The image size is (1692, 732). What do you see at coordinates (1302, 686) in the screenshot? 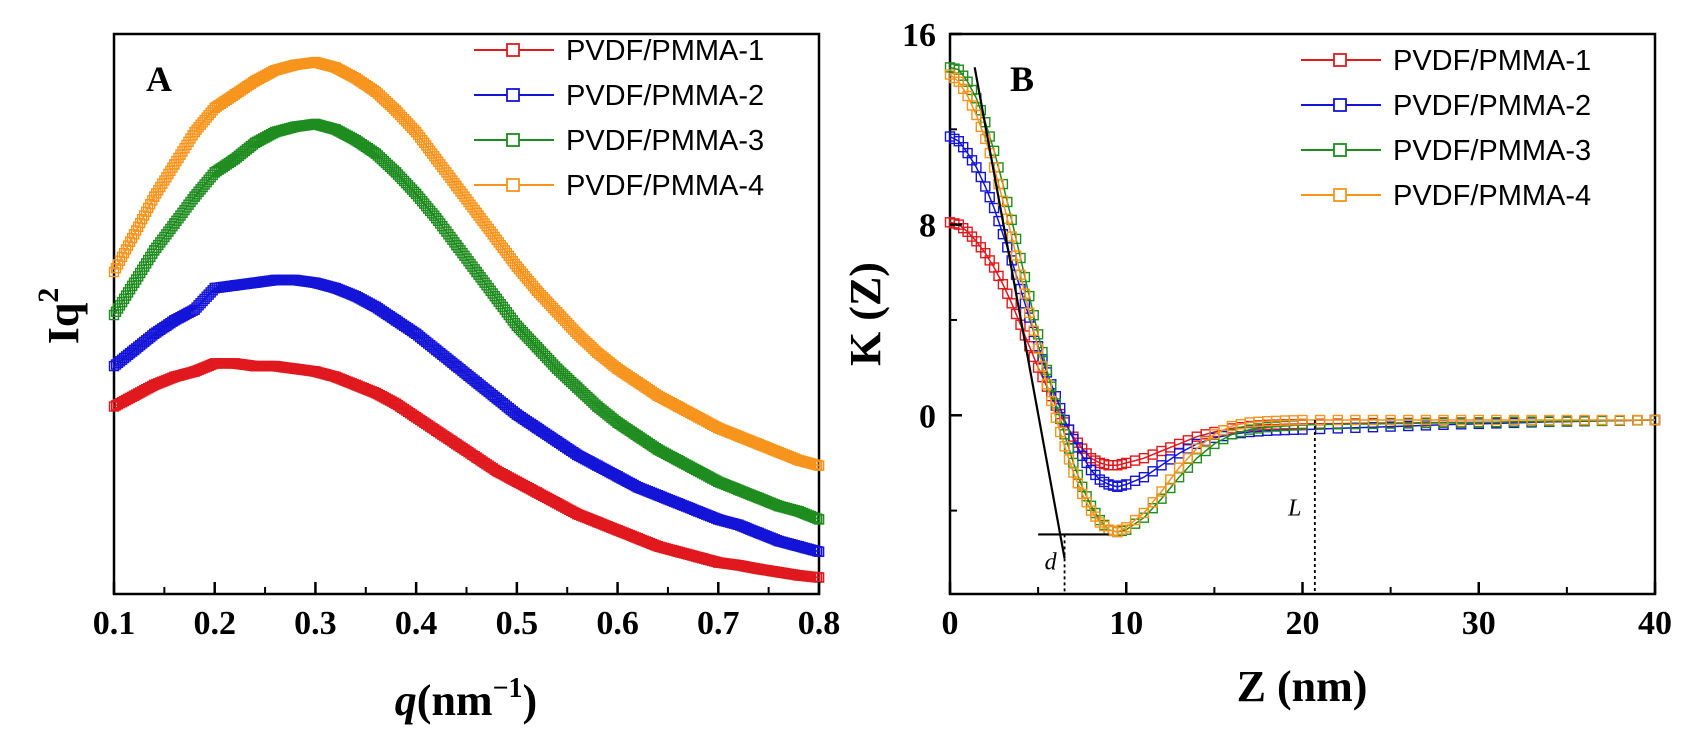
I see `panel-b-x-axis-title: Z (nm)` at bounding box center [1302, 686].